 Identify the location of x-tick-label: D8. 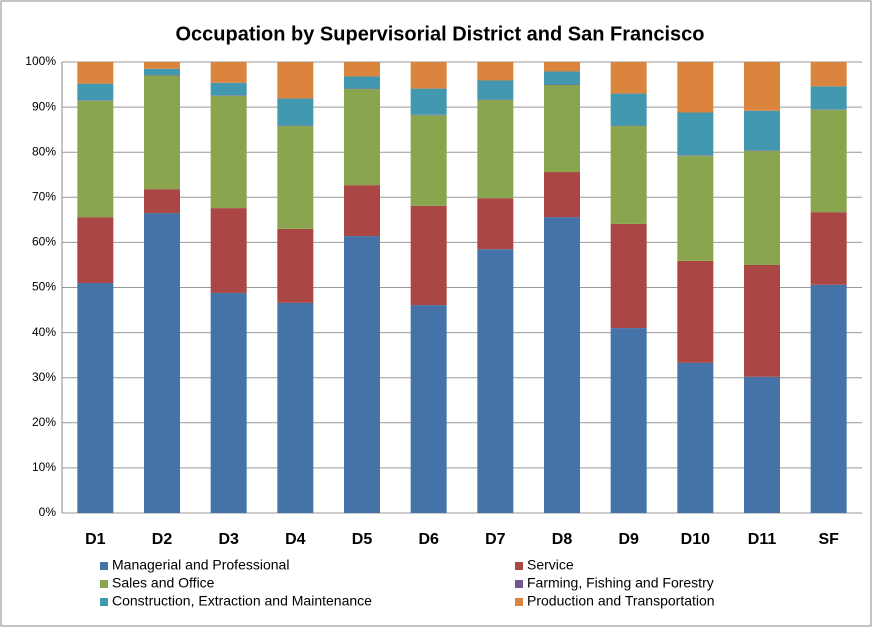
(562, 539).